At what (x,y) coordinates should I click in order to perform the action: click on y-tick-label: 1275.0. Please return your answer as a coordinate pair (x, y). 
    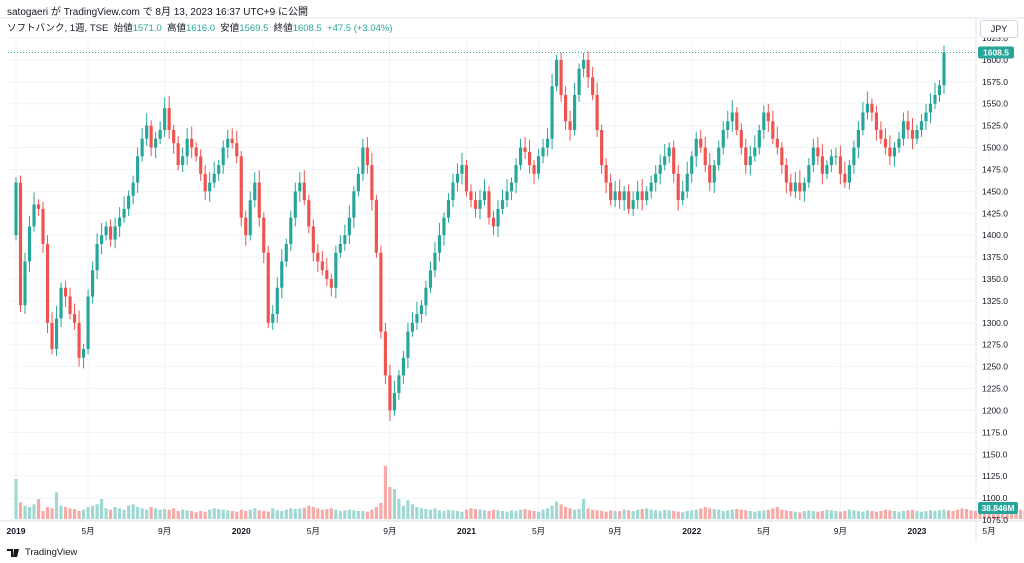
    Looking at the image, I should click on (995, 345).